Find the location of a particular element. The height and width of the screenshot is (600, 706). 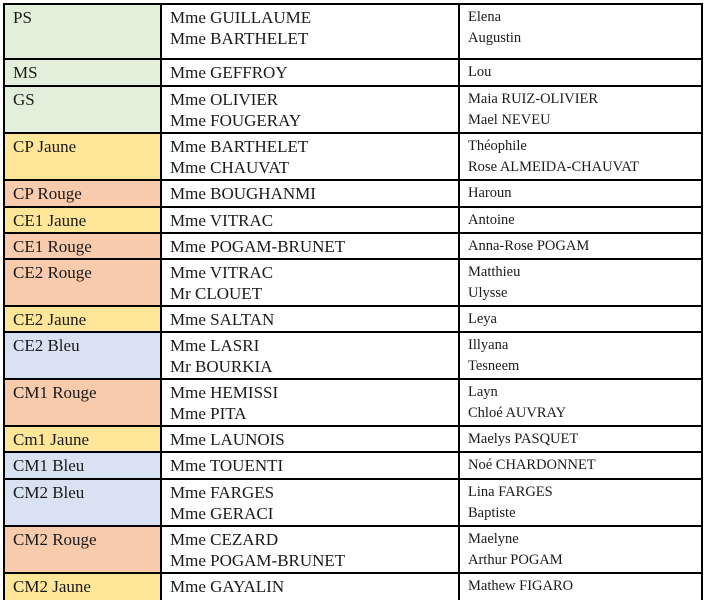

class-label: Cm1 Jaune is located at coordinates (51, 439).